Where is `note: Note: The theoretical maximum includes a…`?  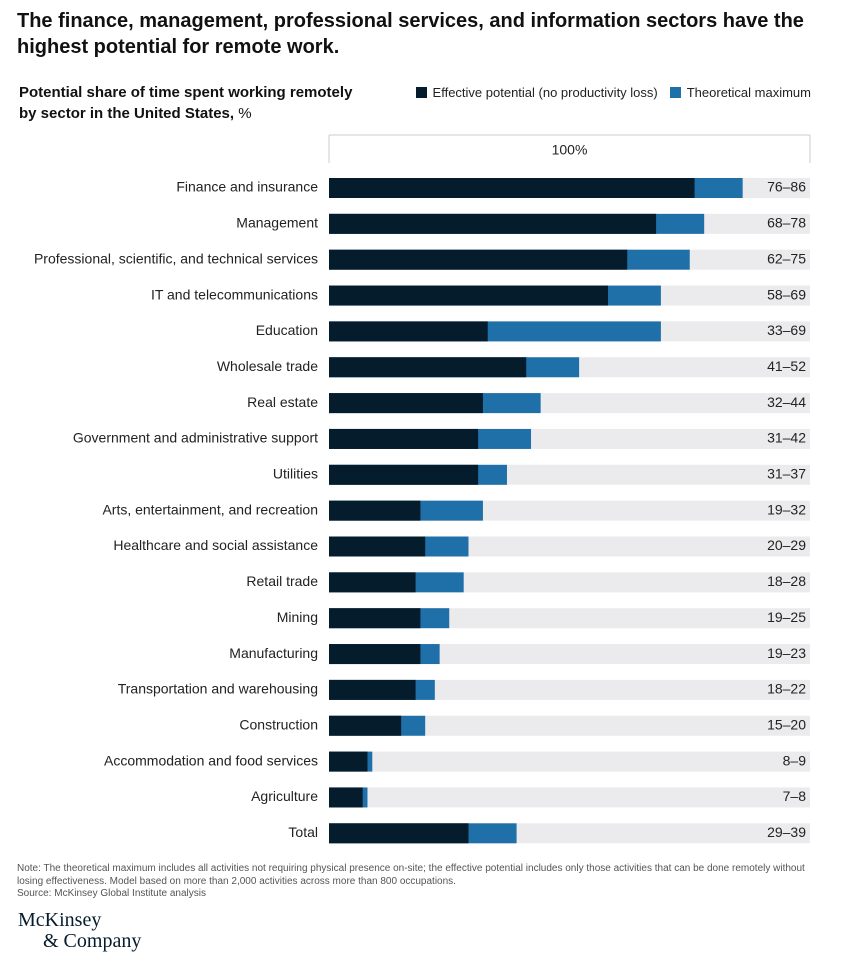
note: Note: The theoretical maximum includes a… is located at coordinates (411, 875).